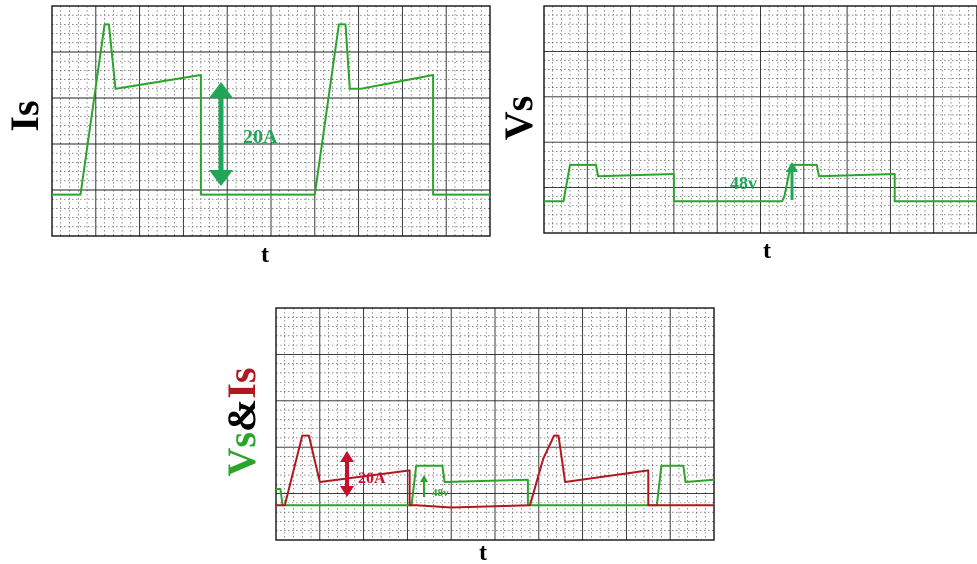  Describe the element at coordinates (265, 255) in the screenshot. I see `chart-is-xlabel: t` at that location.